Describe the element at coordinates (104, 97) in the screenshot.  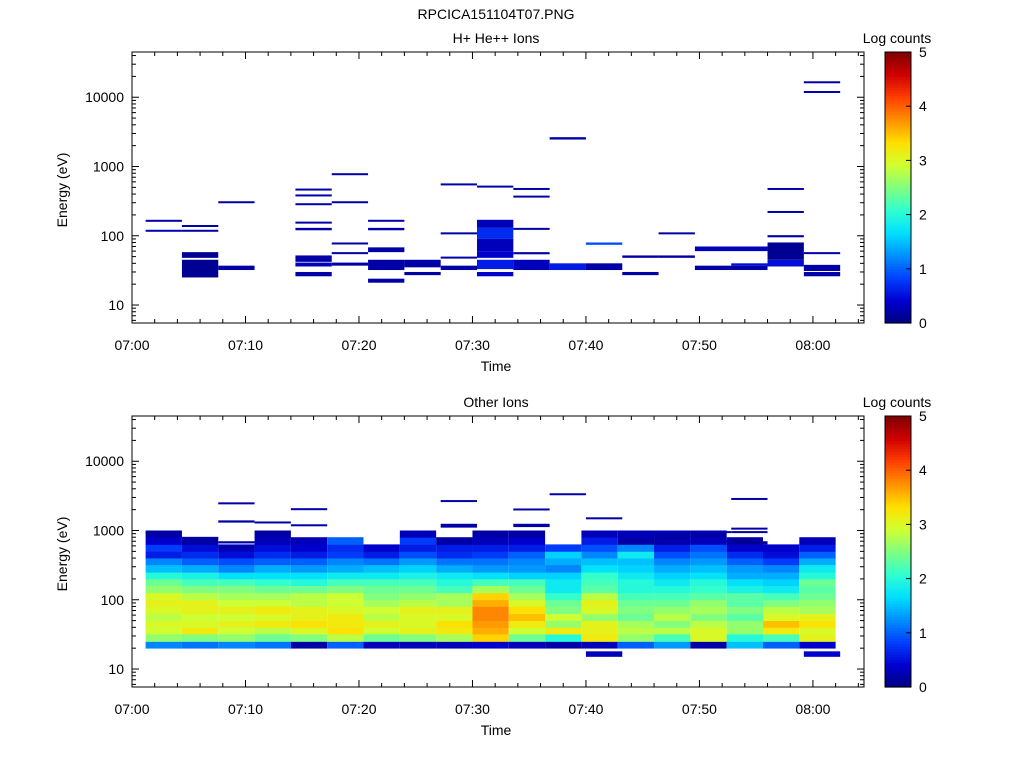
I see `y-tick-label: 10000` at that location.